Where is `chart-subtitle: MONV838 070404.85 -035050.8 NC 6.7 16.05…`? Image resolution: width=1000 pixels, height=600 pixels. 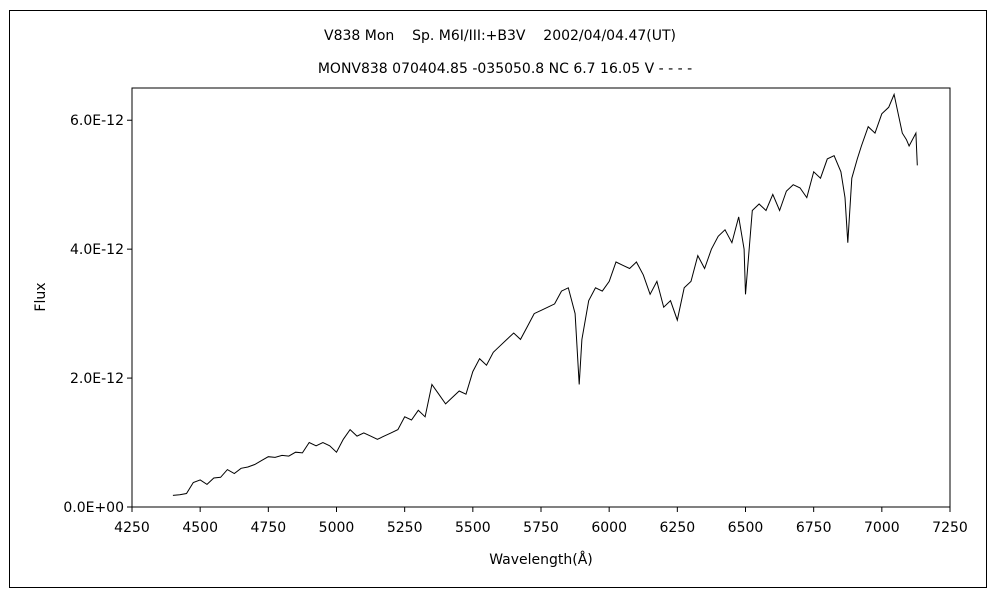 chart-subtitle: MONV838 070404.85 -035050.8 NC 6.7 16.05… is located at coordinates (505, 69).